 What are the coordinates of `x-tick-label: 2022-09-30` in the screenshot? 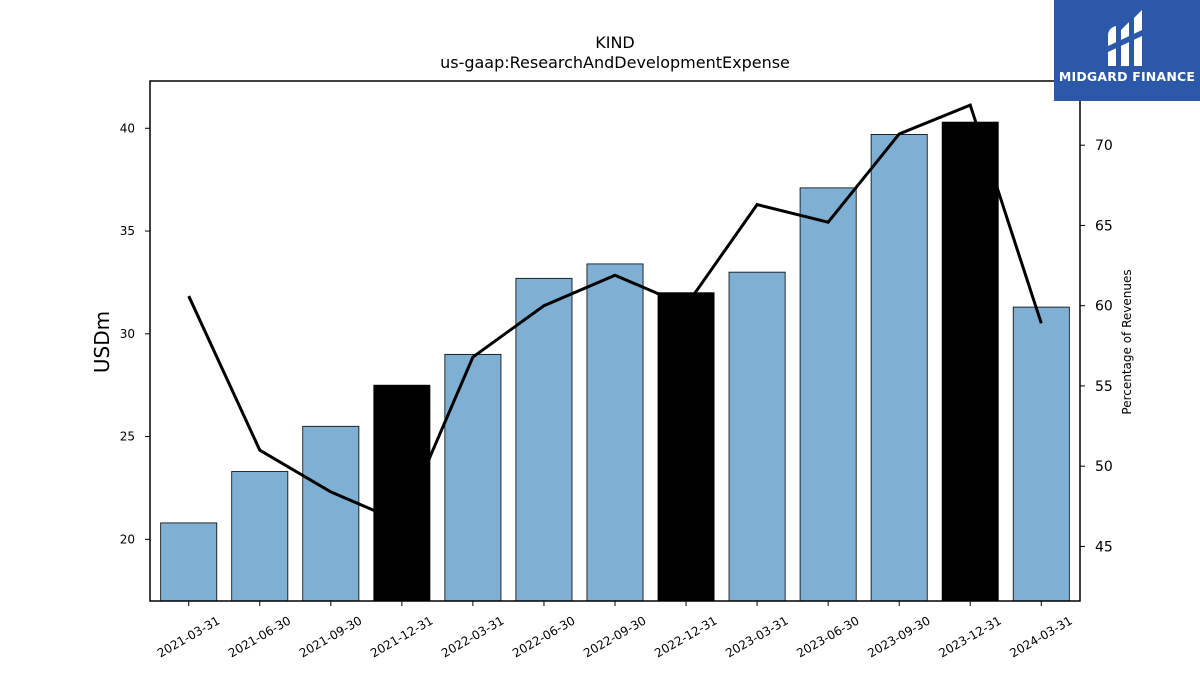 It's located at (614, 636).